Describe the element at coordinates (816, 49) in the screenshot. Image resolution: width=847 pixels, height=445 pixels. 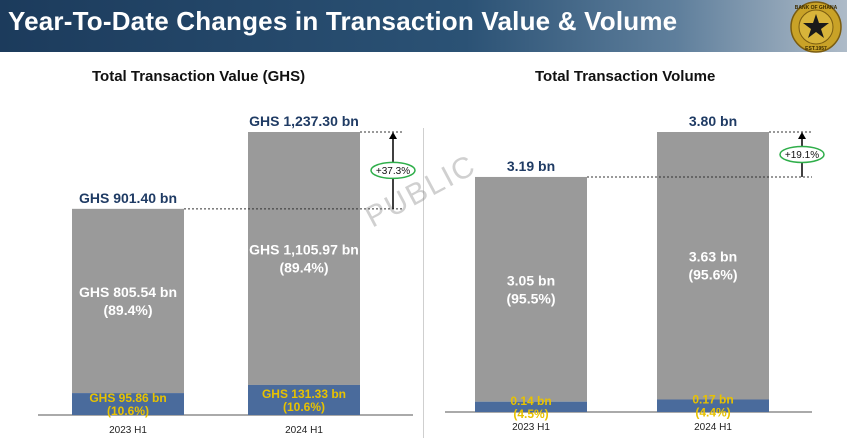
I see `svg-text: EST.1957` at that location.